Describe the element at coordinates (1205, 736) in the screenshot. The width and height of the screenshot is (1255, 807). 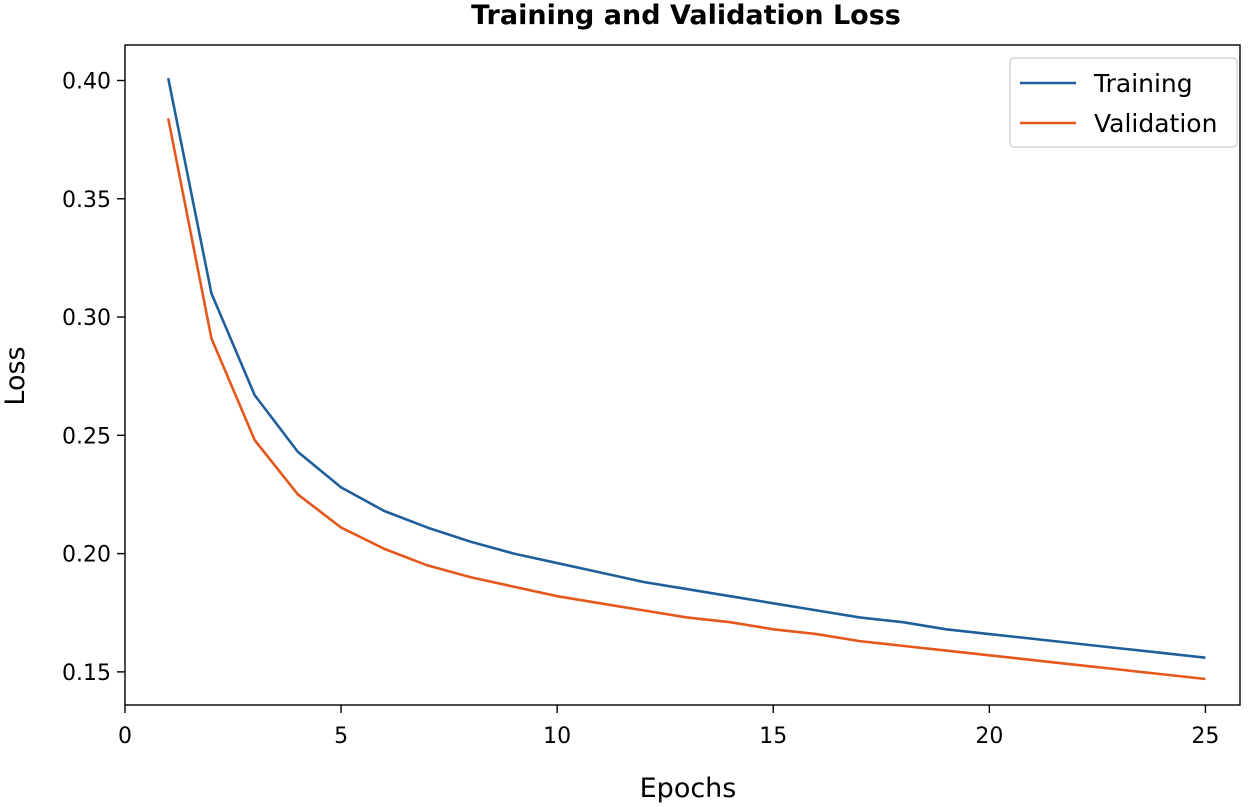
I see `x-tick-label: 25` at that location.